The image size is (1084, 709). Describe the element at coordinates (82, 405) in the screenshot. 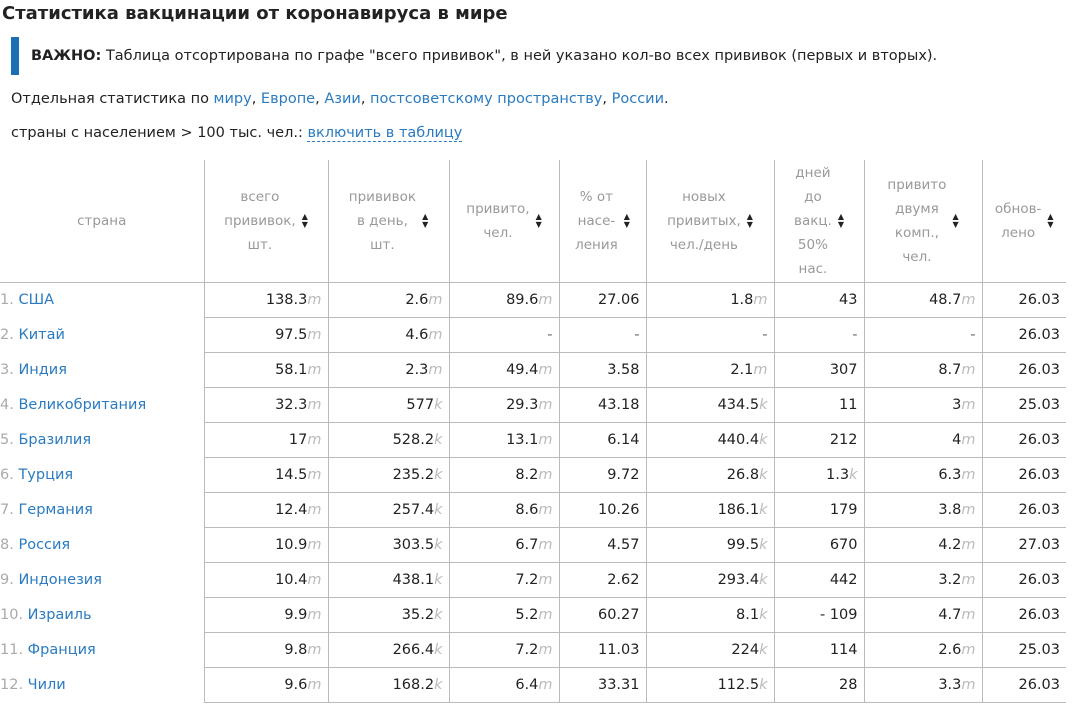

I see `country-link: Великобритания` at that location.